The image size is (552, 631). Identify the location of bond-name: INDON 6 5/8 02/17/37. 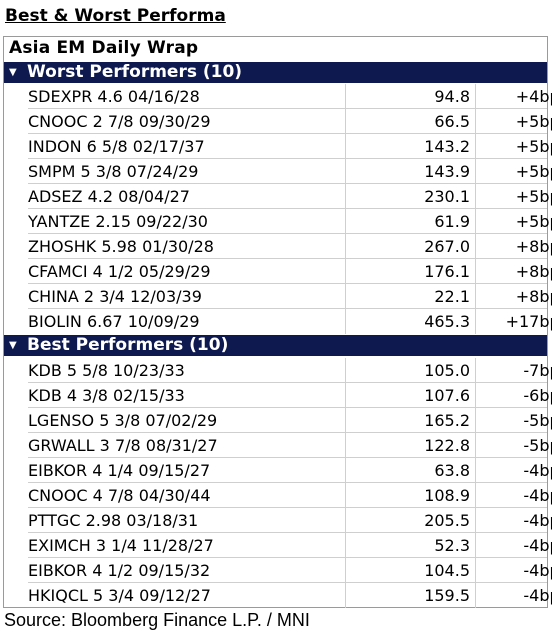
(116, 146).